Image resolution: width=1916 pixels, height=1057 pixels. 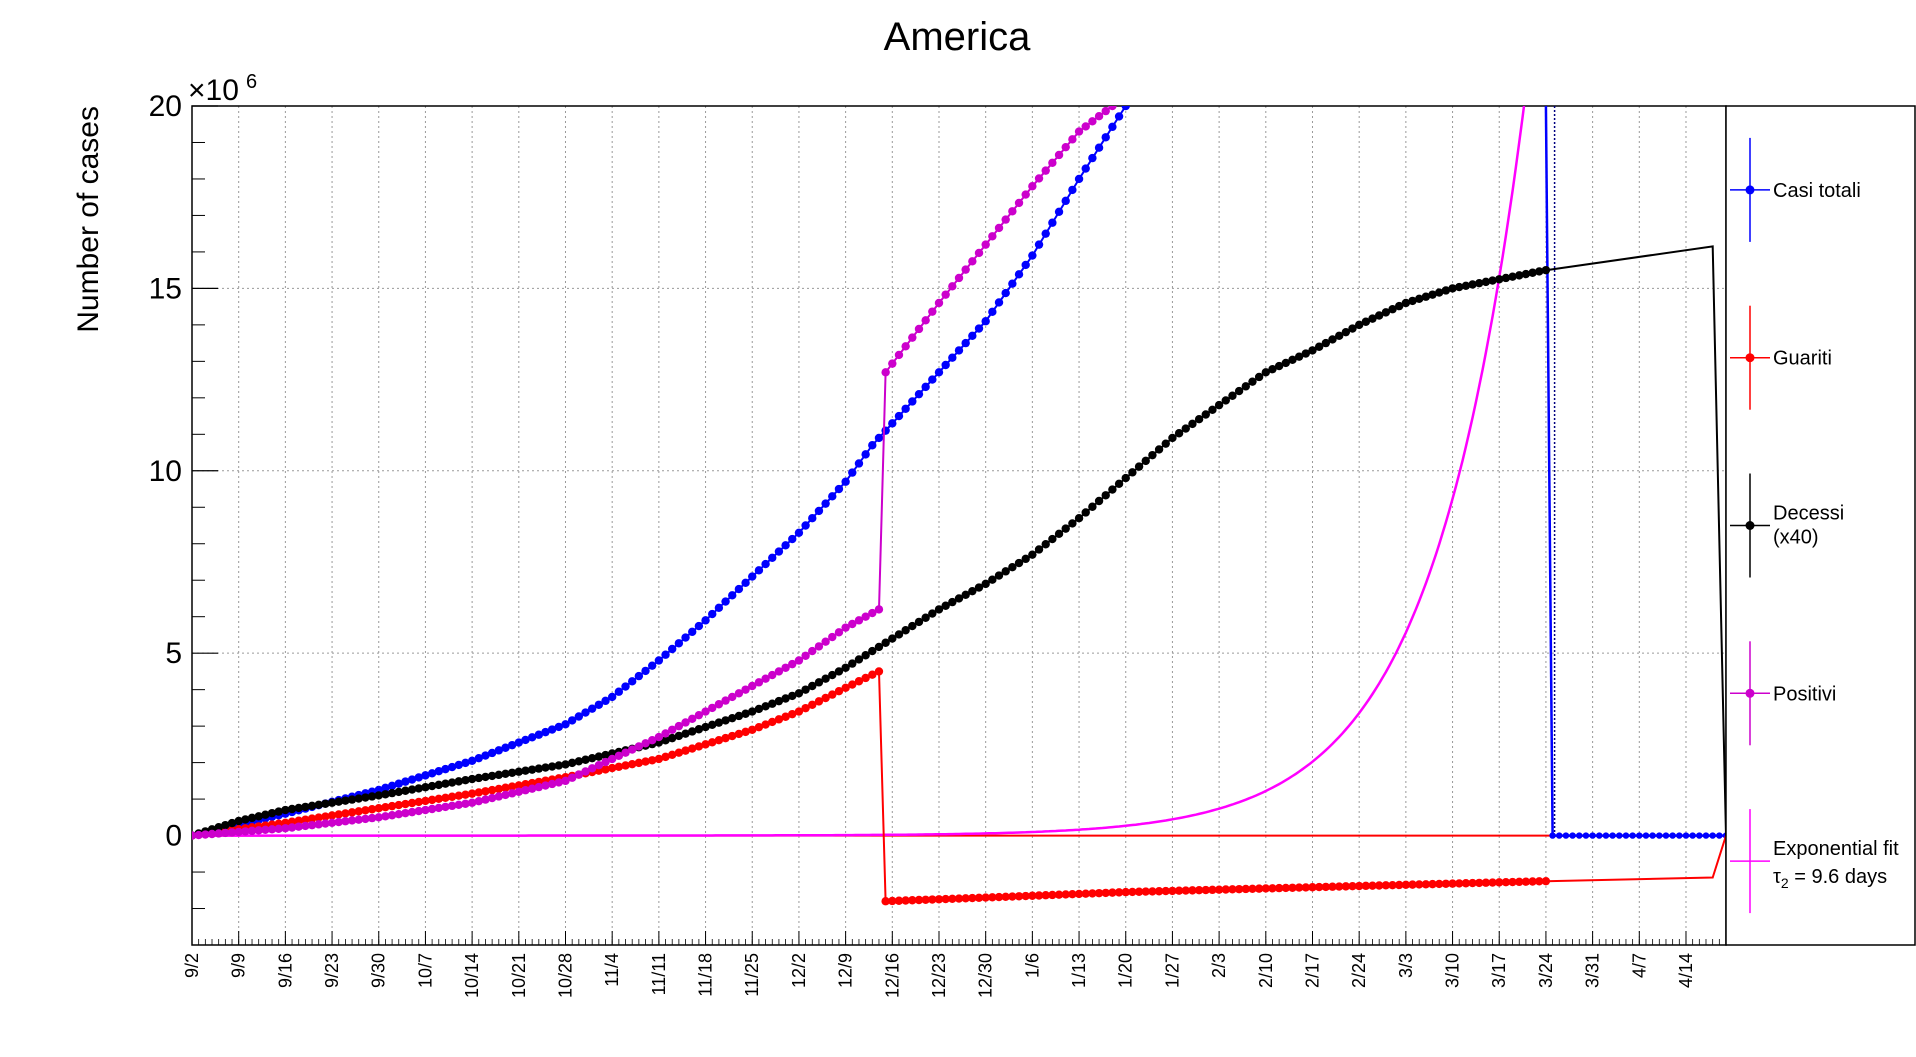 I want to click on x-tick-label: 2/10, so click(x=1266, y=970).